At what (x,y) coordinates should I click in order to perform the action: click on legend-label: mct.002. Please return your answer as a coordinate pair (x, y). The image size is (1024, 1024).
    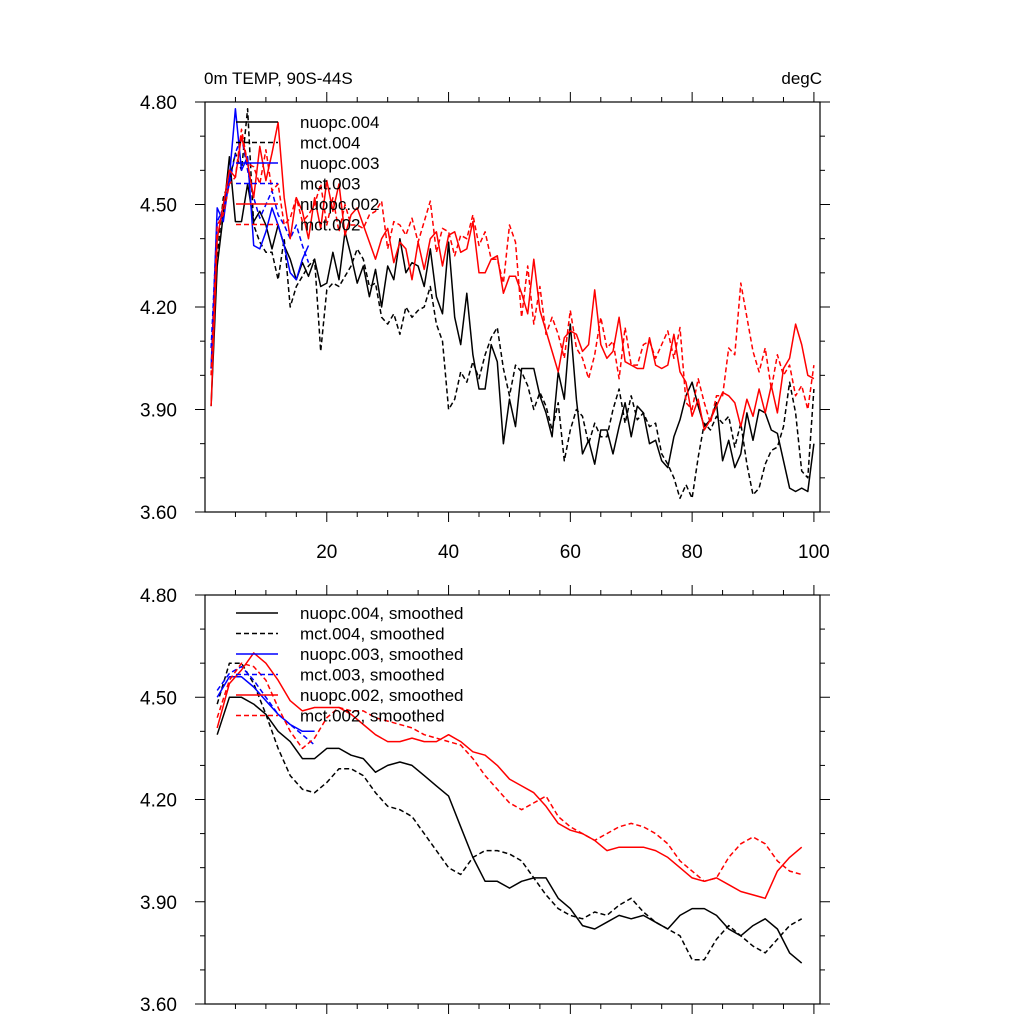
    Looking at the image, I should click on (330, 225).